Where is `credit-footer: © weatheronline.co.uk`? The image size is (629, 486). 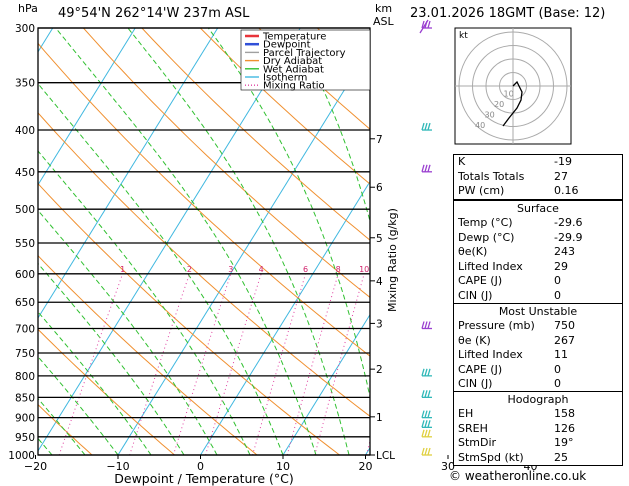
credit-footer: © weatheronline.co.uk is located at coordinates (518, 476).